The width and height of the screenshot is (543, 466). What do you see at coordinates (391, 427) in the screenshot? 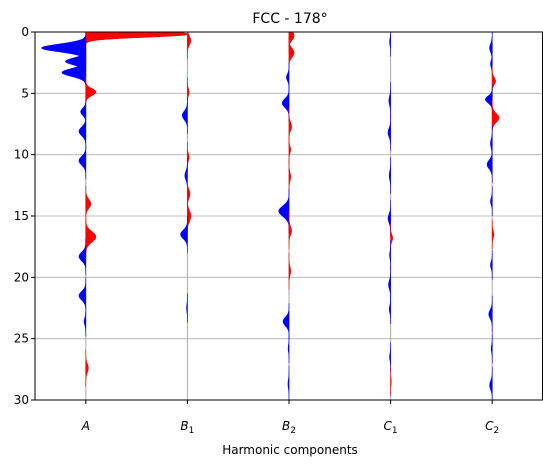
I see `x-tick-label-C1: C1` at bounding box center [391, 427].